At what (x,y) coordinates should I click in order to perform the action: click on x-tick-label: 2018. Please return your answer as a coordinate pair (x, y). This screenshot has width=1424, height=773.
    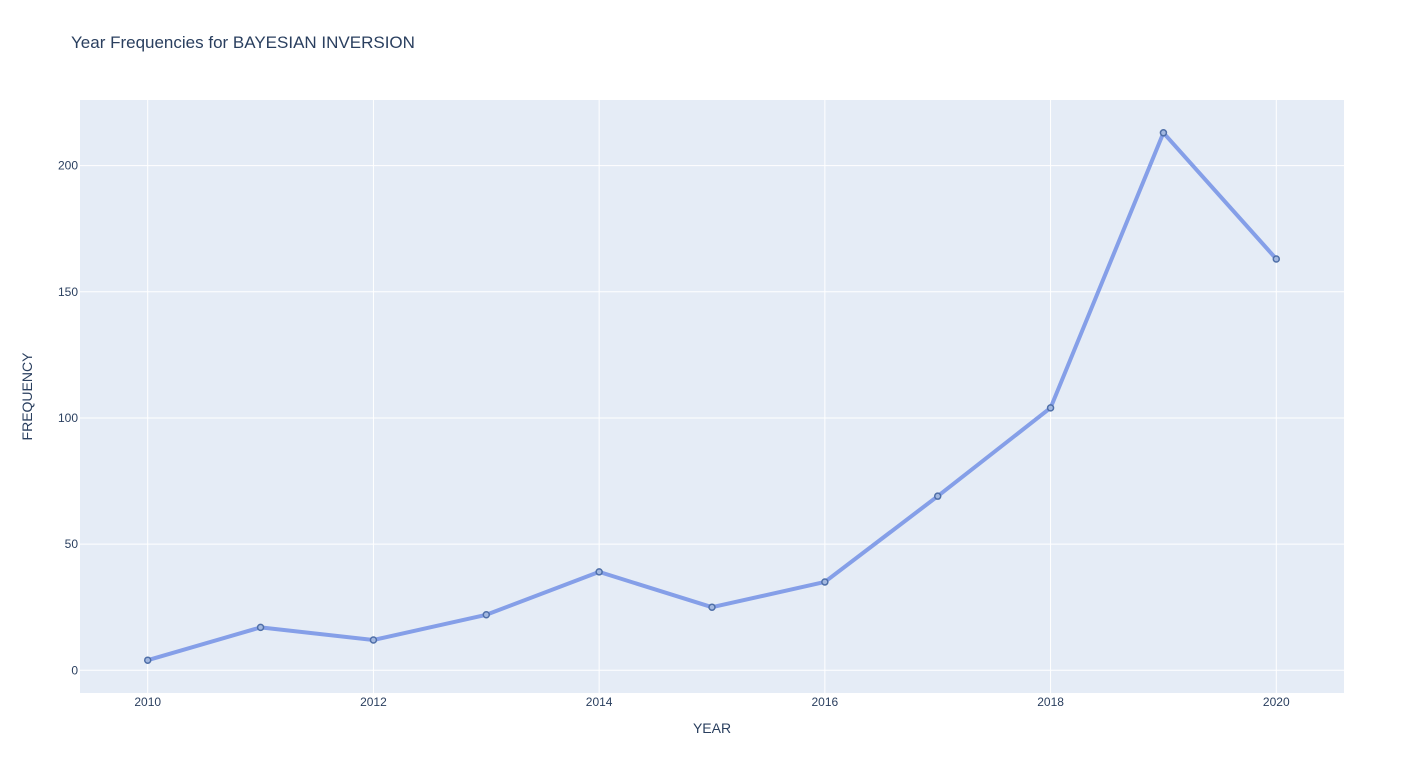
    Looking at the image, I should click on (1050, 702).